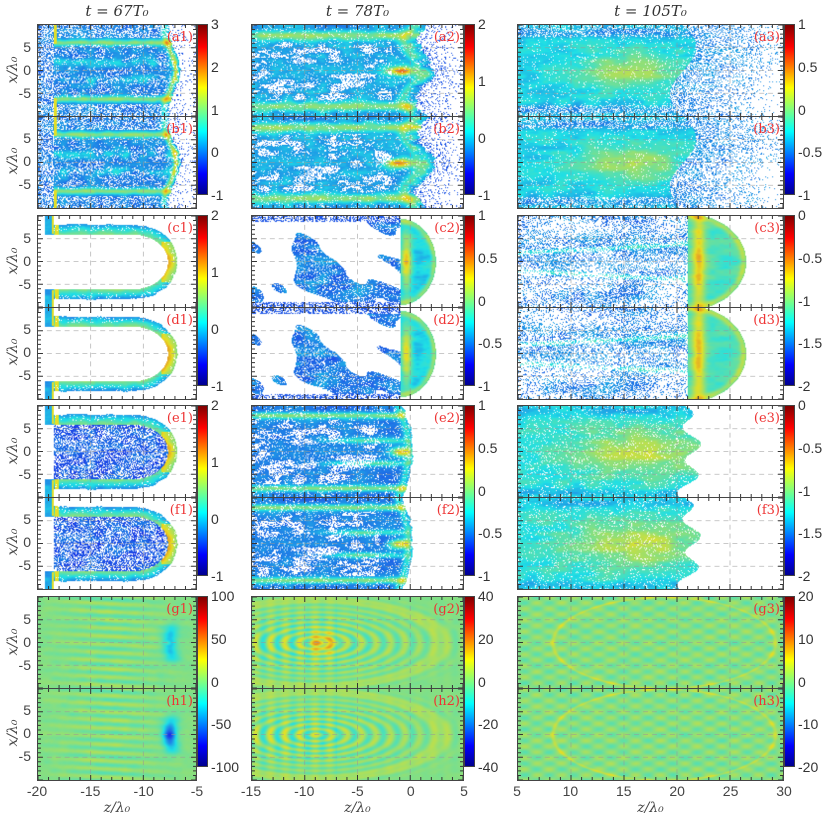 The width and height of the screenshot is (830, 819). What do you see at coordinates (486, 596) in the screenshot?
I see `colorbar-tick-label: 40` at bounding box center [486, 596].